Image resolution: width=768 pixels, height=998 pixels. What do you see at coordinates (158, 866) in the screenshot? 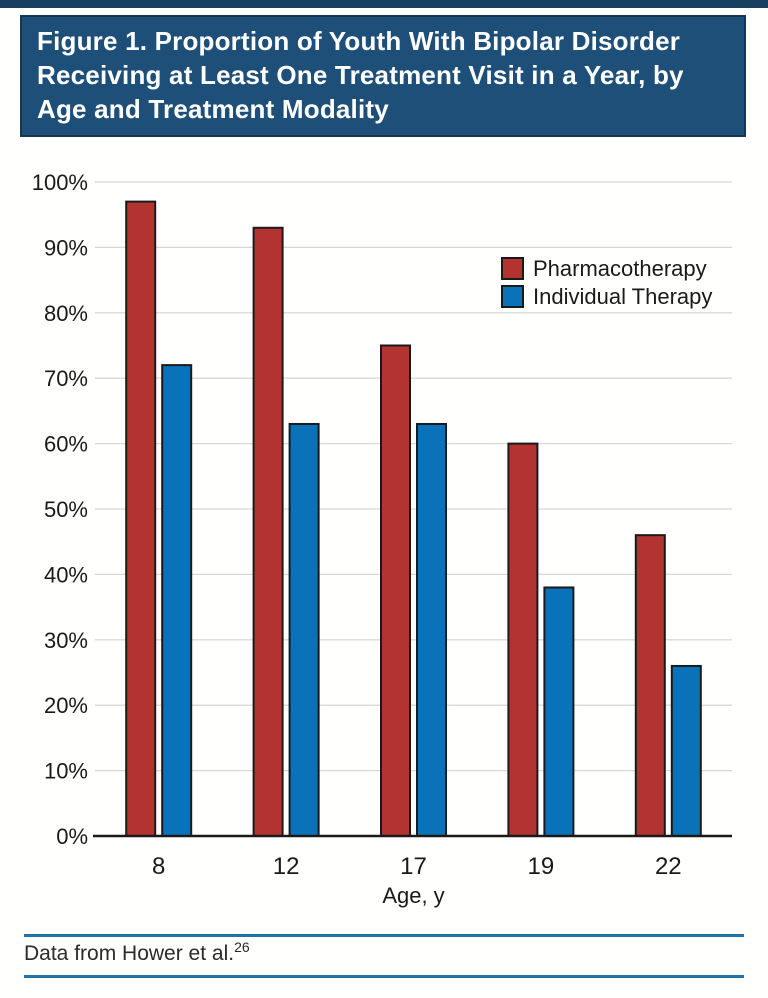
I see `x-tick-label-8: 8` at bounding box center [158, 866].